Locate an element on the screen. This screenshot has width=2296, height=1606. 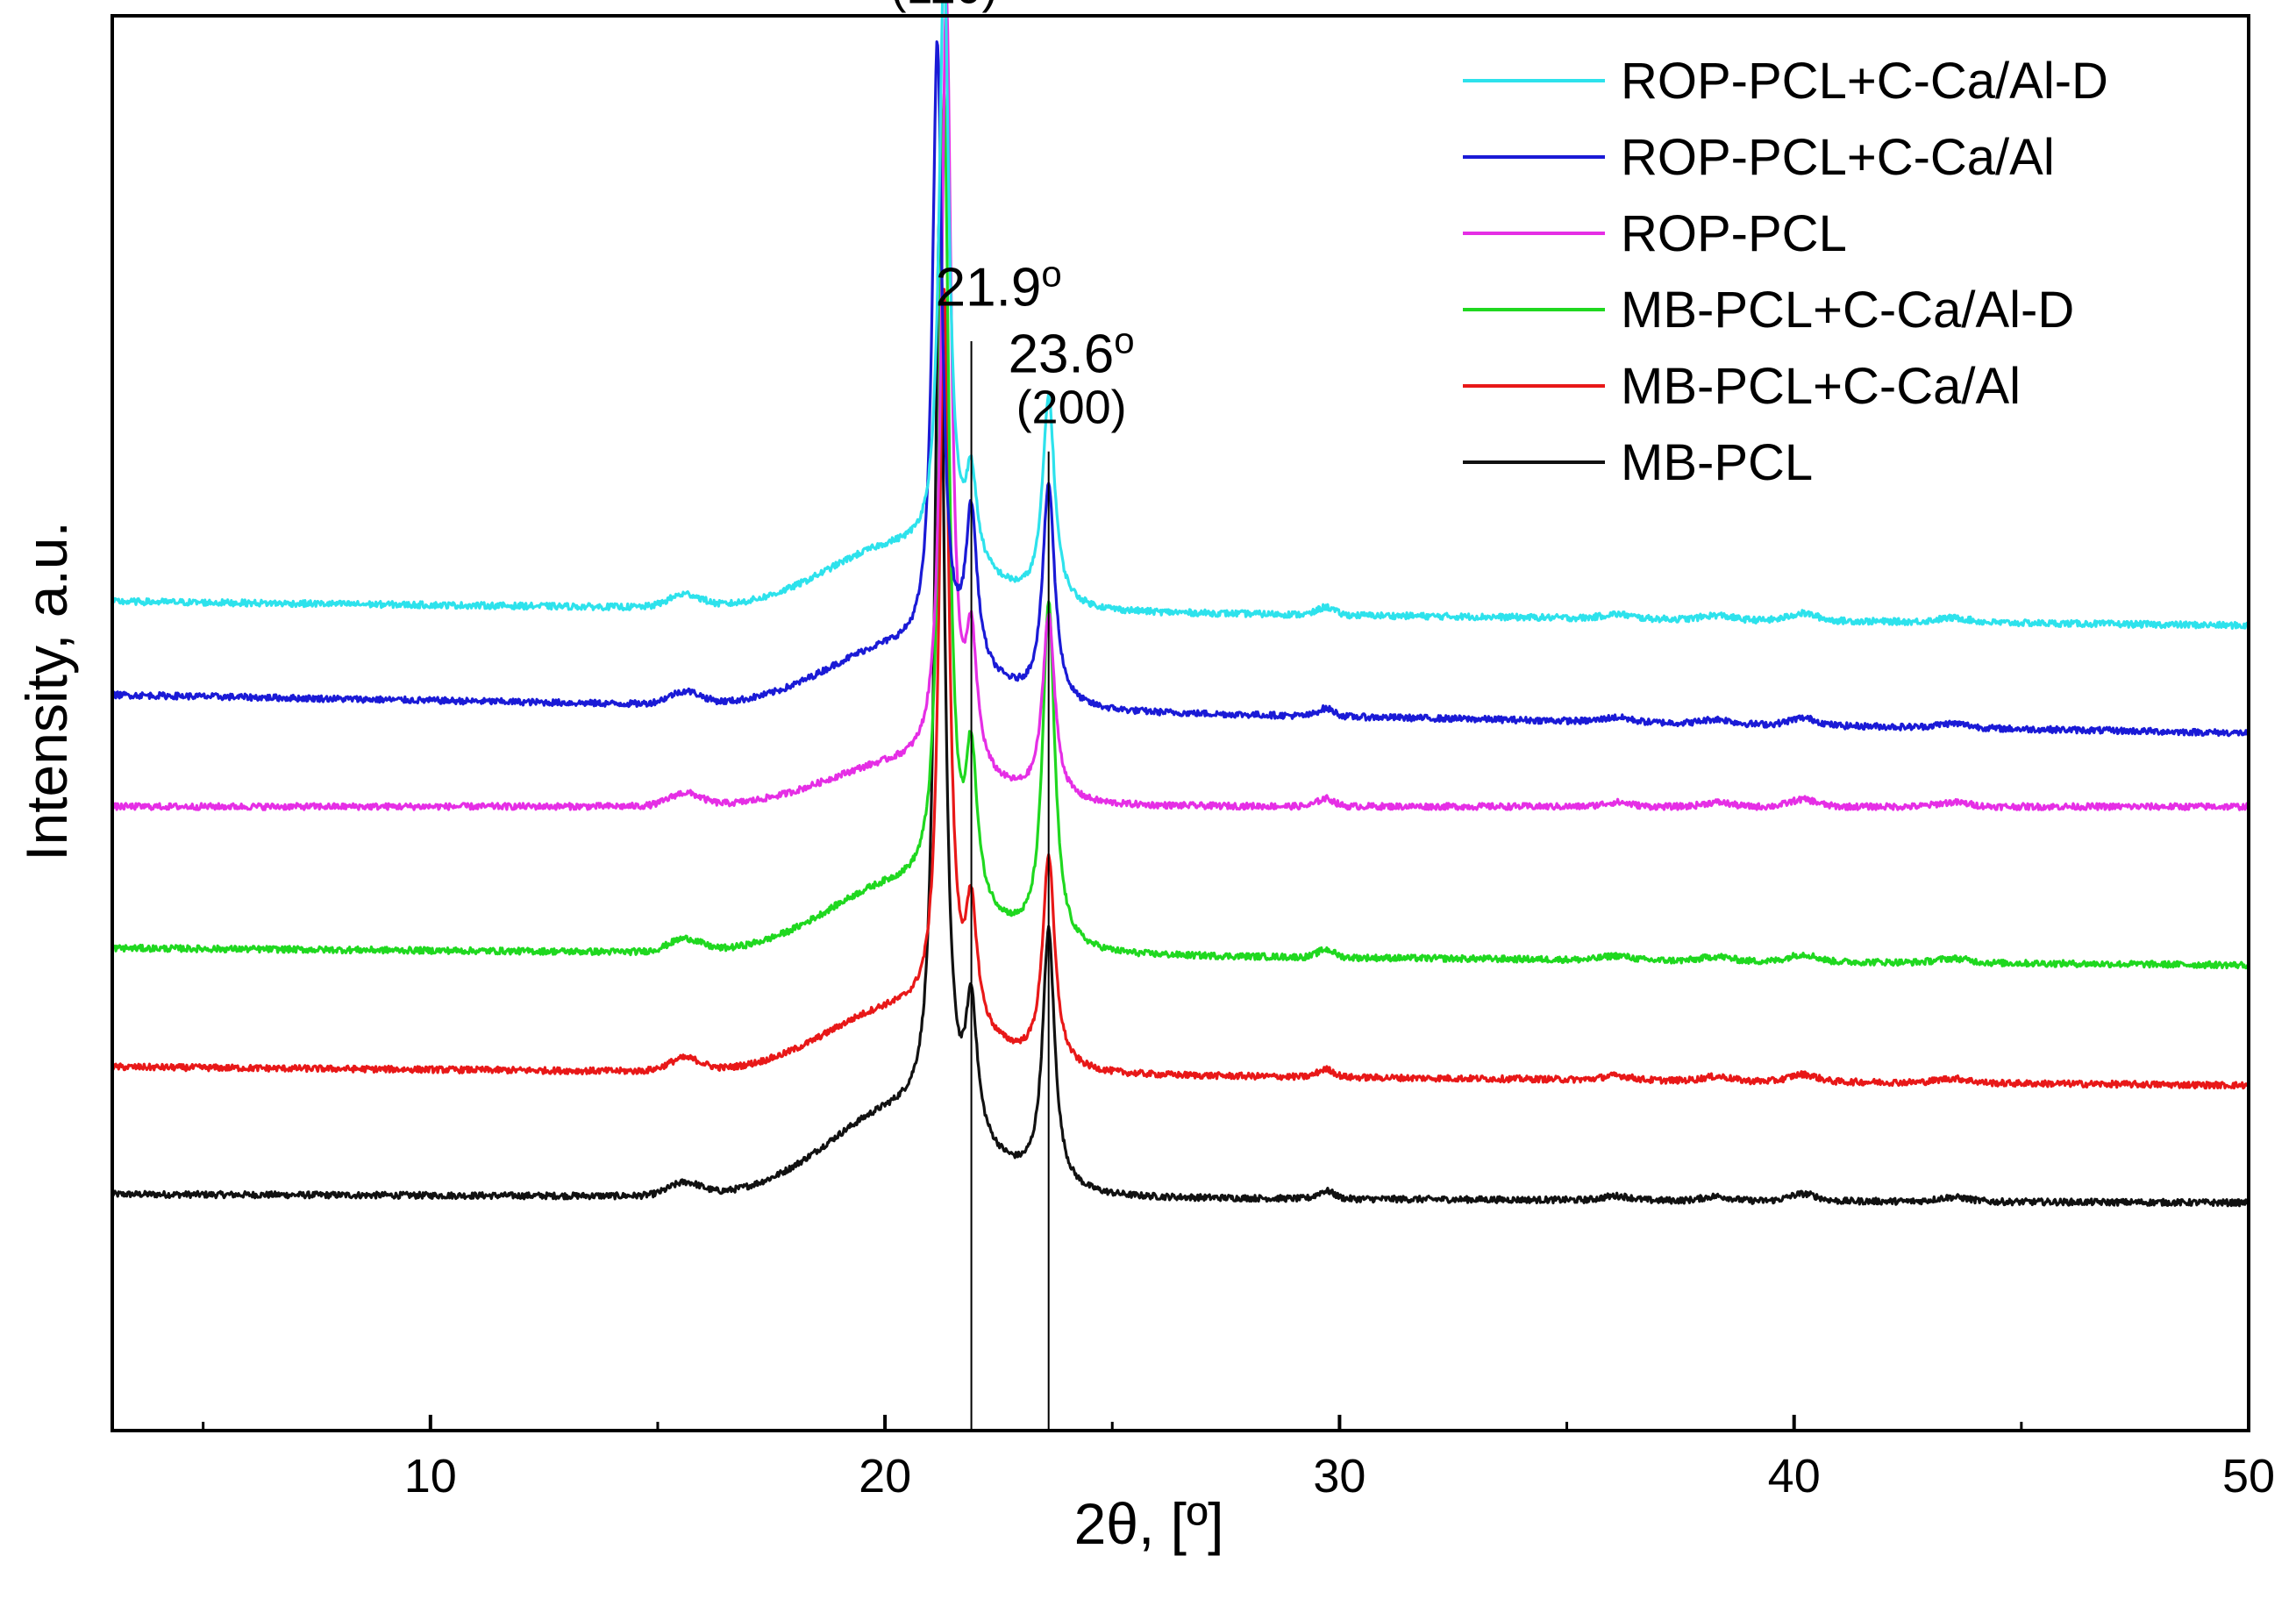
x-tick-label: 50 is located at coordinates (2248, 1476).